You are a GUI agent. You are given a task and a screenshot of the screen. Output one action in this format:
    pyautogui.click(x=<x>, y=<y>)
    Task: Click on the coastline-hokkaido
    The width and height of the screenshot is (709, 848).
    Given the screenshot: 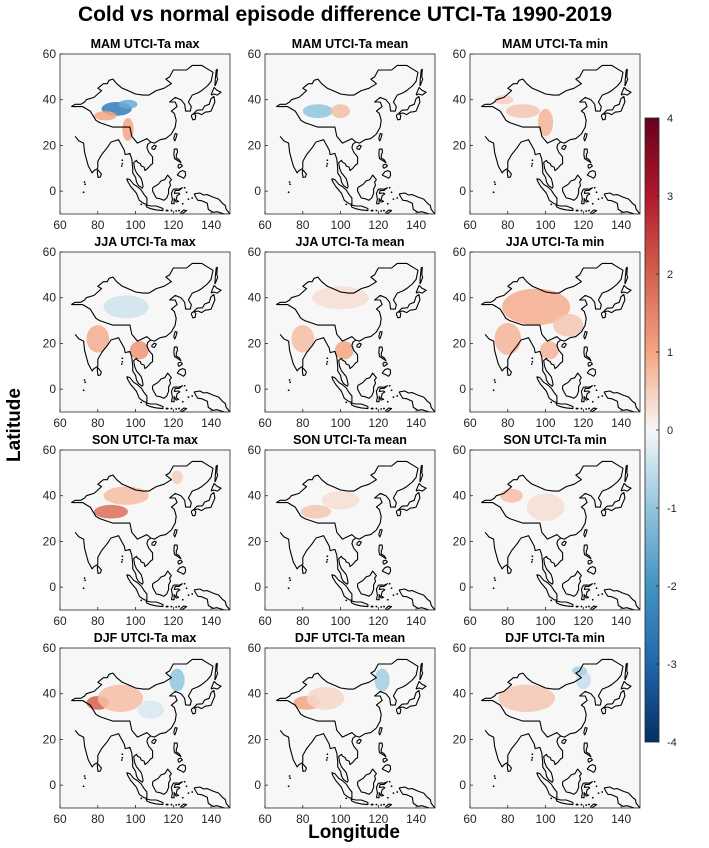 What is the action you would take?
    pyautogui.click(x=216, y=487)
    